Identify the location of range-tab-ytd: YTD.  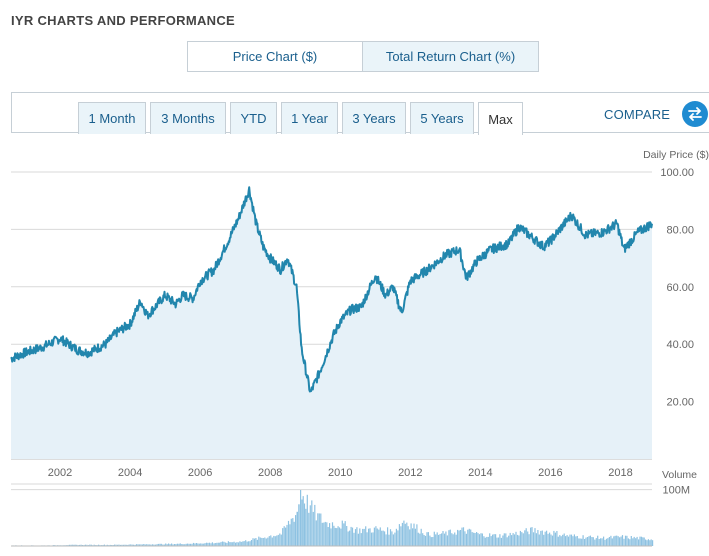
(253, 118).